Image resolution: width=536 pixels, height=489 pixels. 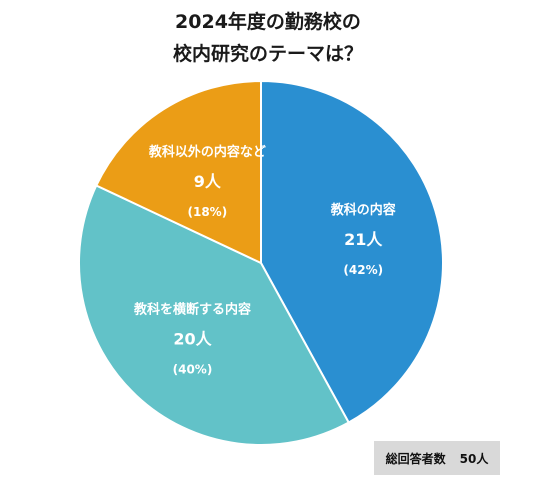 What do you see at coordinates (363, 270) in the screenshot?
I see `slice-percent-1: (42%)` at bounding box center [363, 270].